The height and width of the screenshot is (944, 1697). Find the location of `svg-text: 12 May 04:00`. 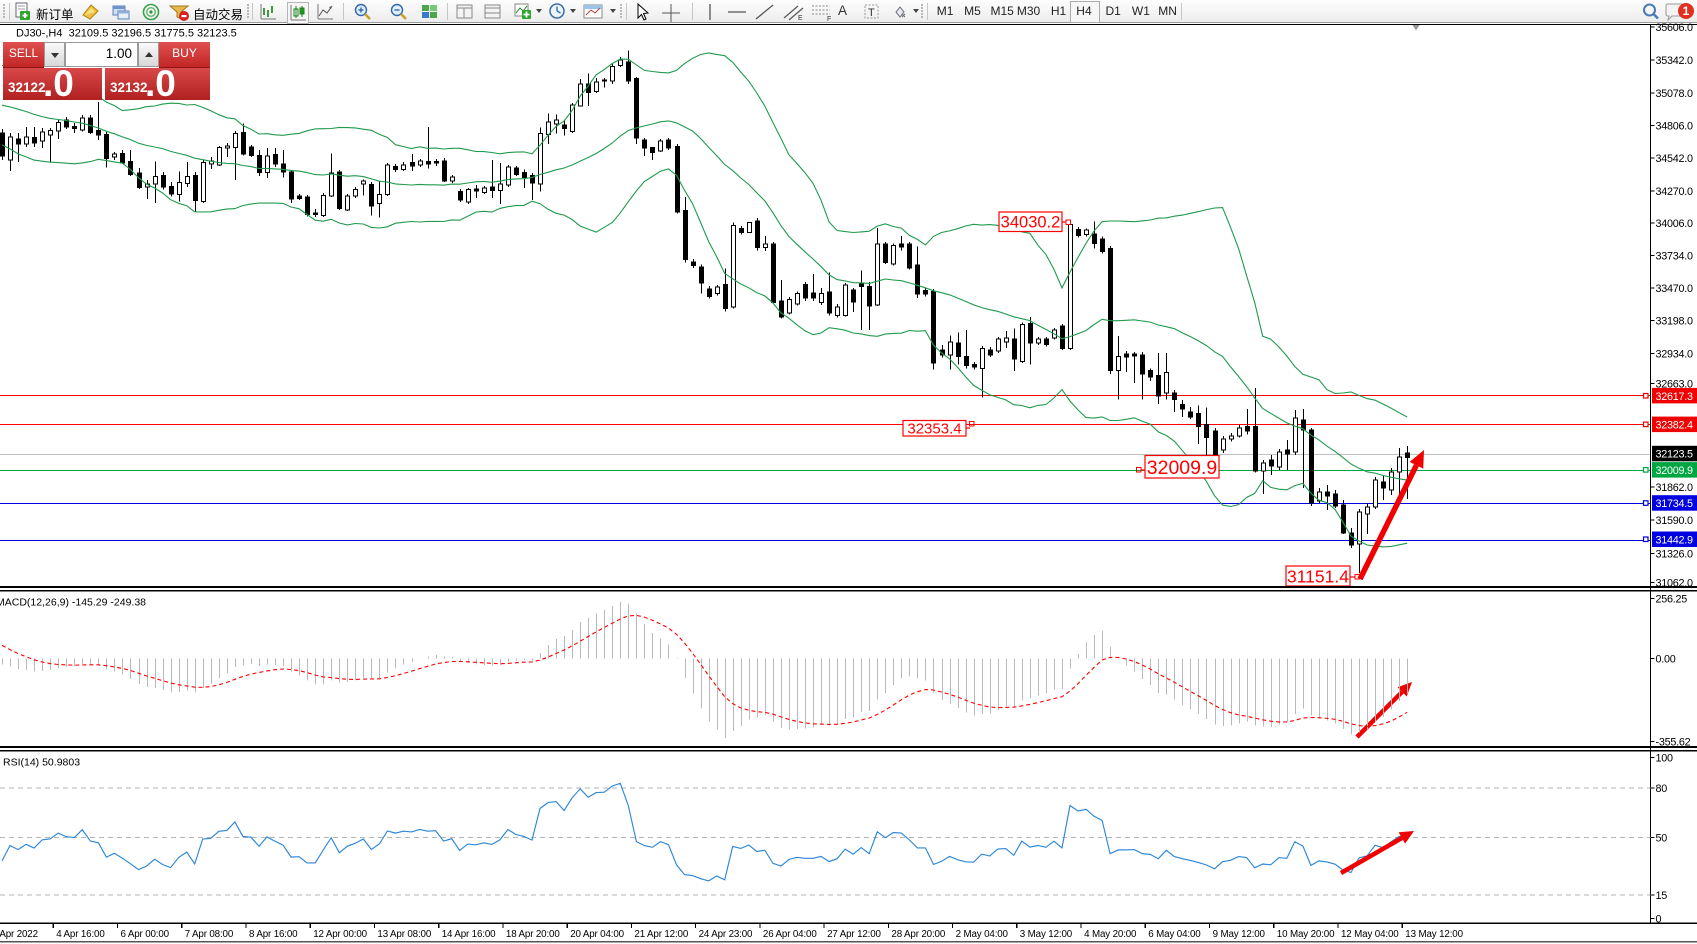

svg-text: 12 May 04:00 is located at coordinates (1370, 934).